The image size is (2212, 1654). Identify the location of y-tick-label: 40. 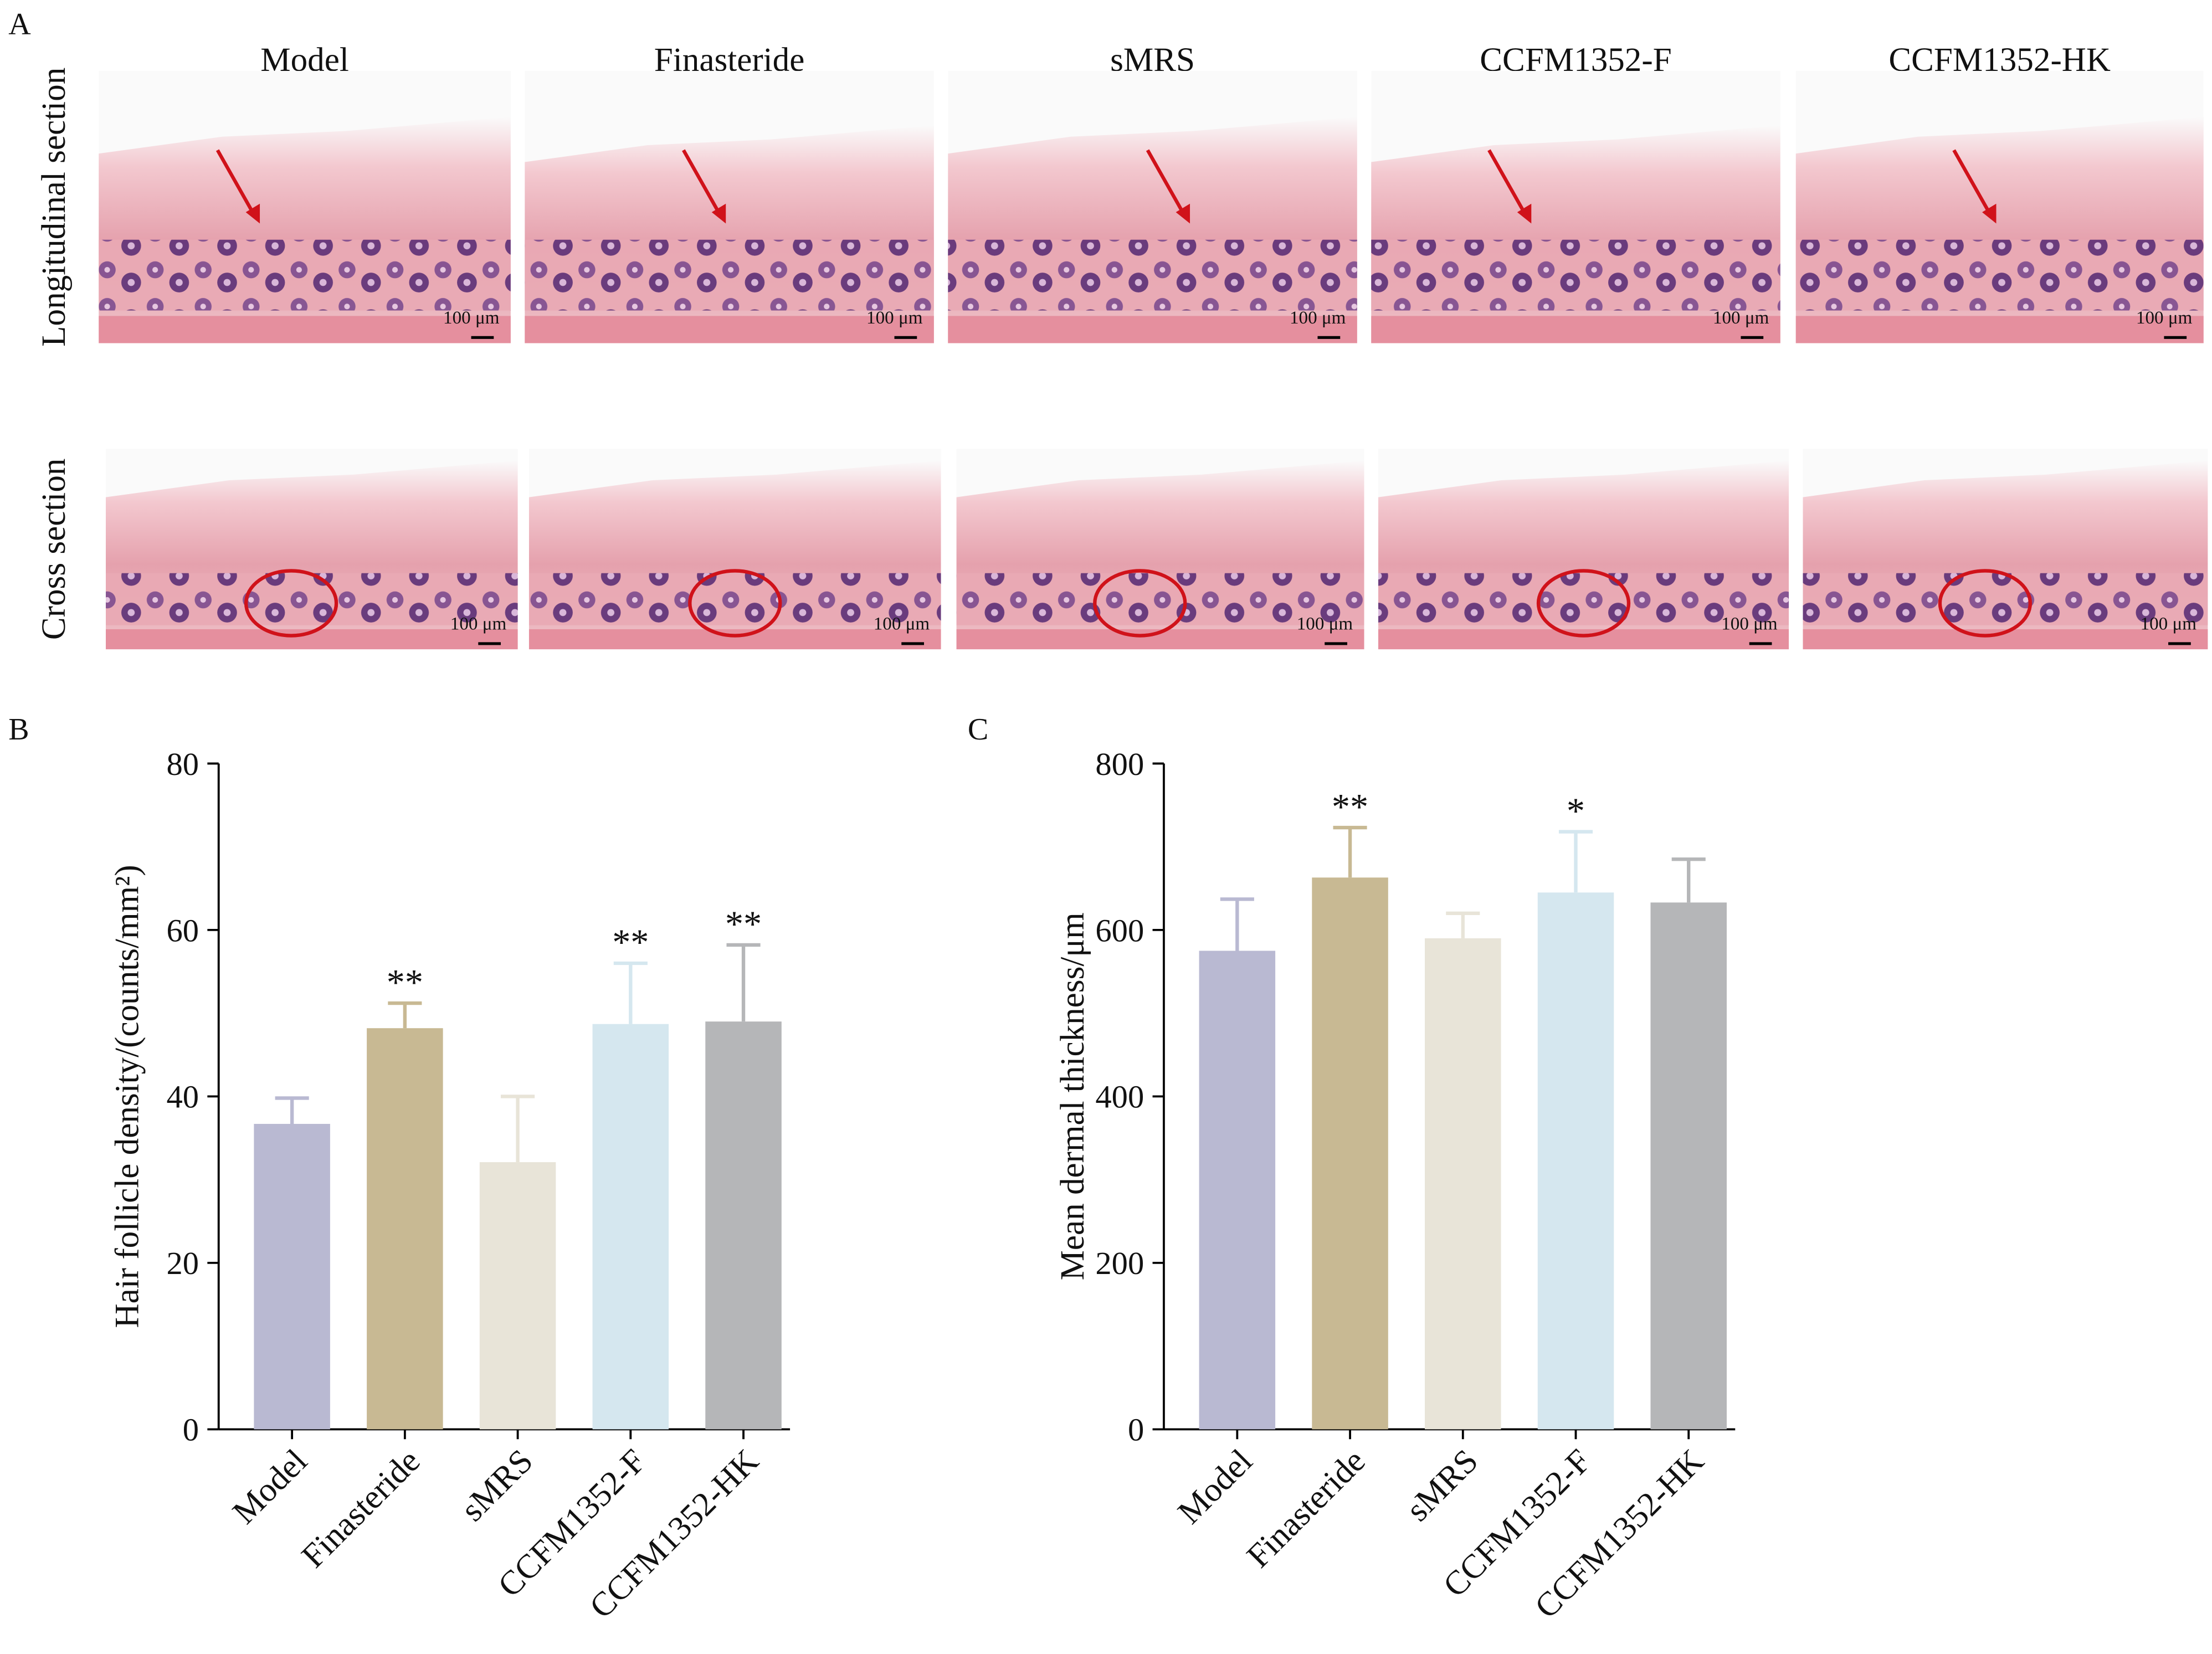
(183, 1097).